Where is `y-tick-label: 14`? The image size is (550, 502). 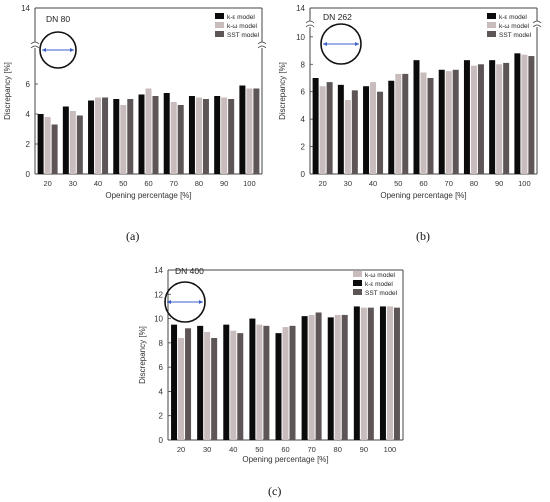
y-tick-label: 14 is located at coordinates (158, 270).